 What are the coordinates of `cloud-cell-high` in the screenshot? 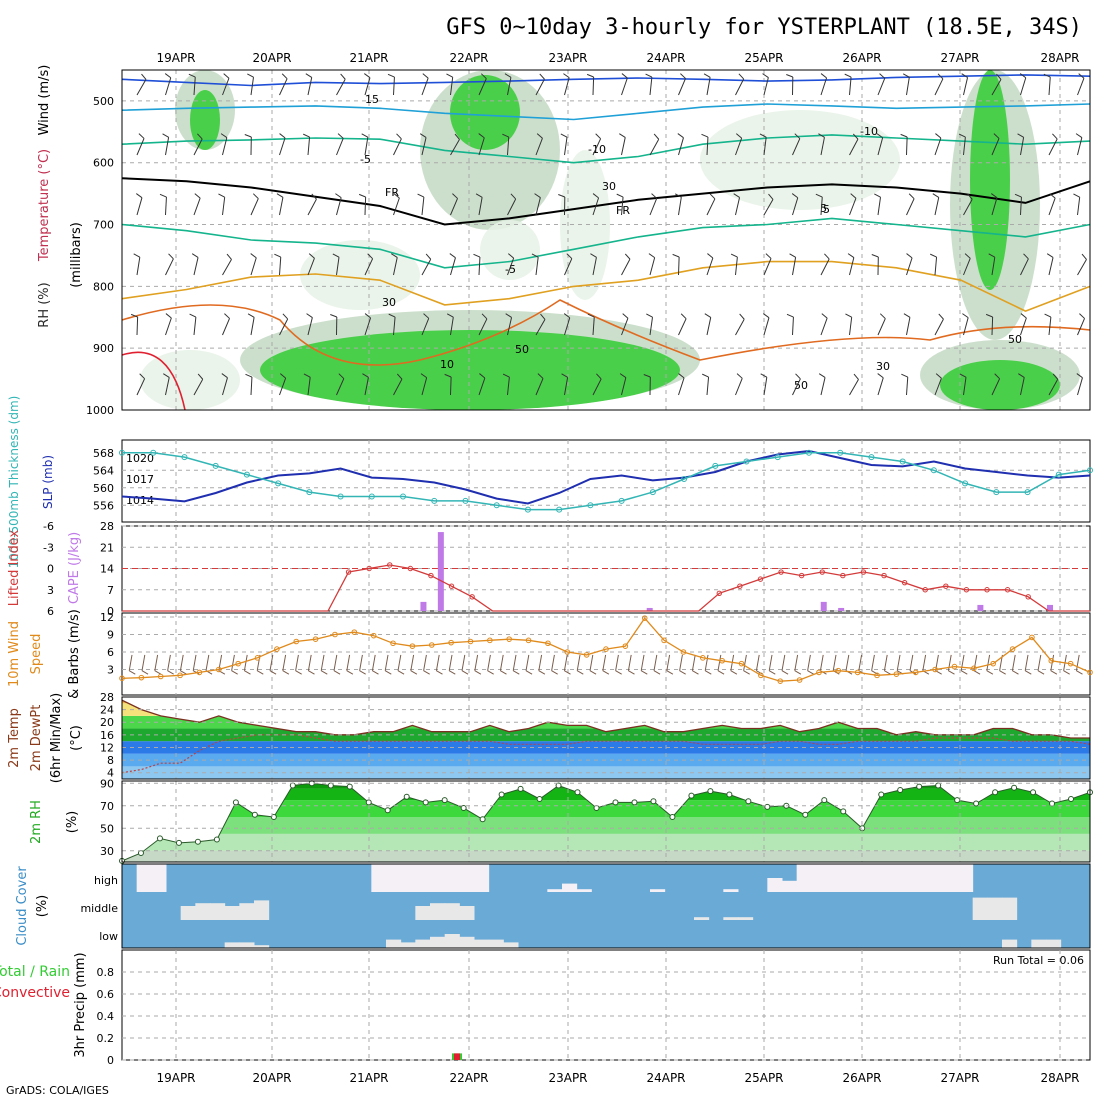 It's located at (555, 890).